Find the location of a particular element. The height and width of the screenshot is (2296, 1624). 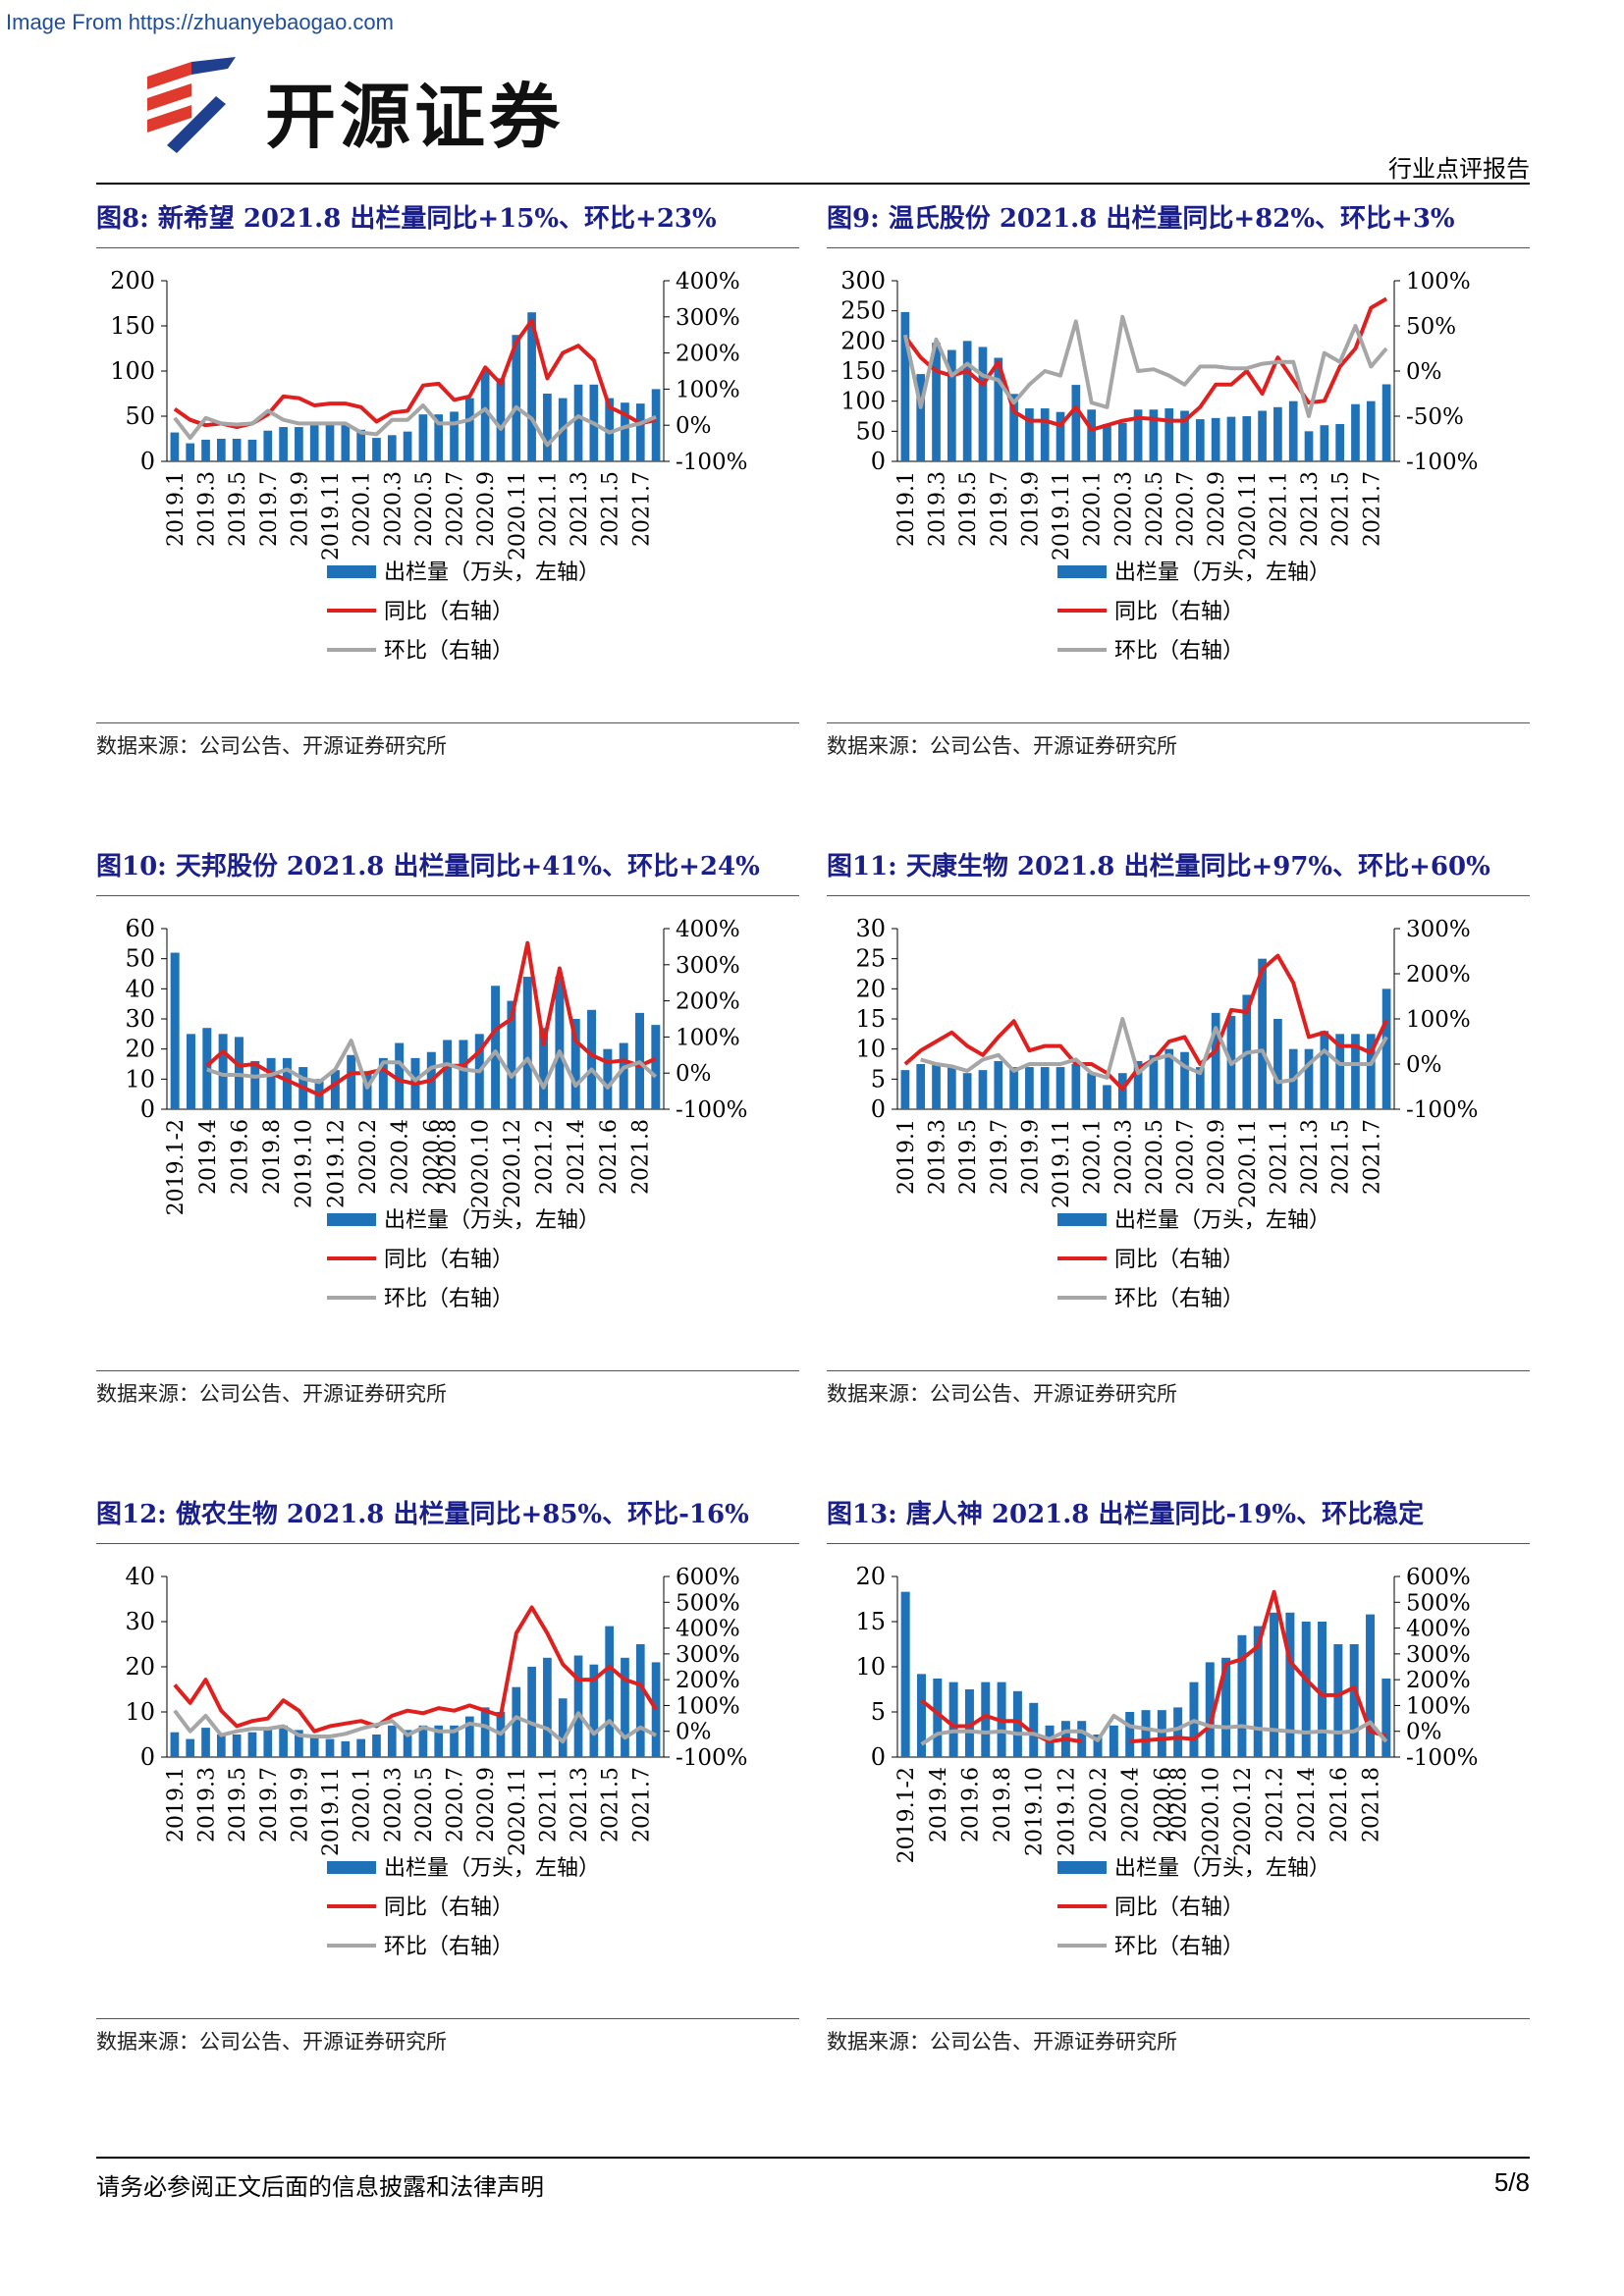

figure-title: 图8: 新希望 2021.8 出栏量同比+15%、环比+23% is located at coordinates (406, 219).